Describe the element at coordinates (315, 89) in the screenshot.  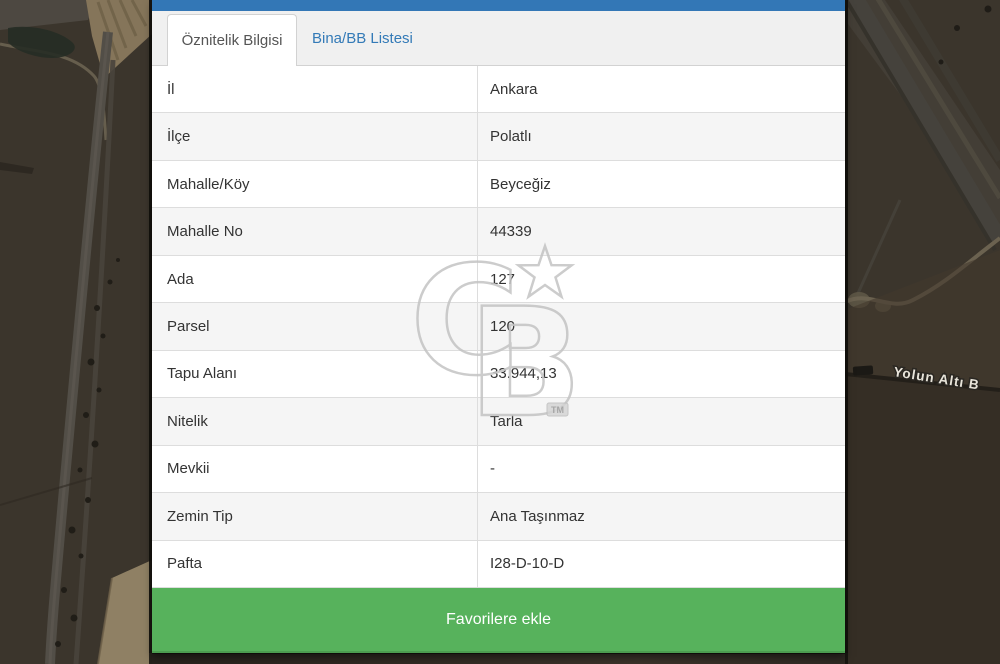
I see `row-label: İl` at that location.